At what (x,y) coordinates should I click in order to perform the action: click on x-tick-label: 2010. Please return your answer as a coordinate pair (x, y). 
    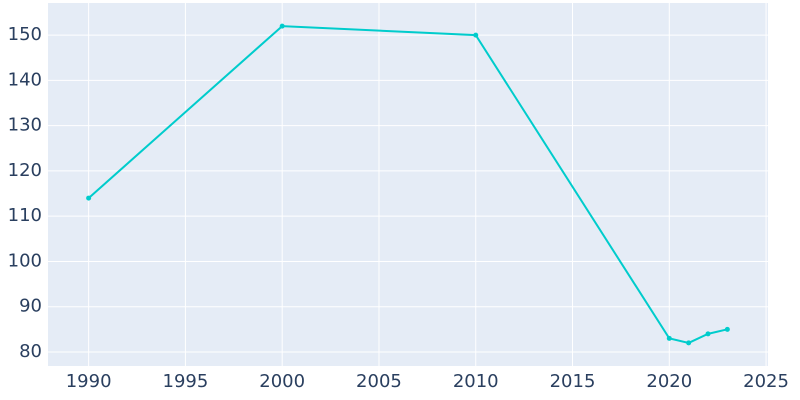
    Looking at the image, I should click on (476, 381).